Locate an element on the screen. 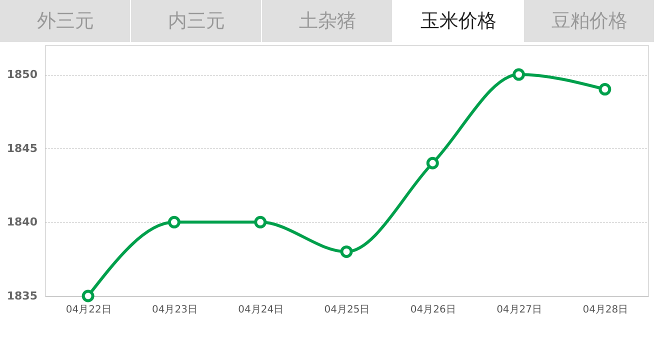  x-tick-label: 04月22日 is located at coordinates (89, 310).